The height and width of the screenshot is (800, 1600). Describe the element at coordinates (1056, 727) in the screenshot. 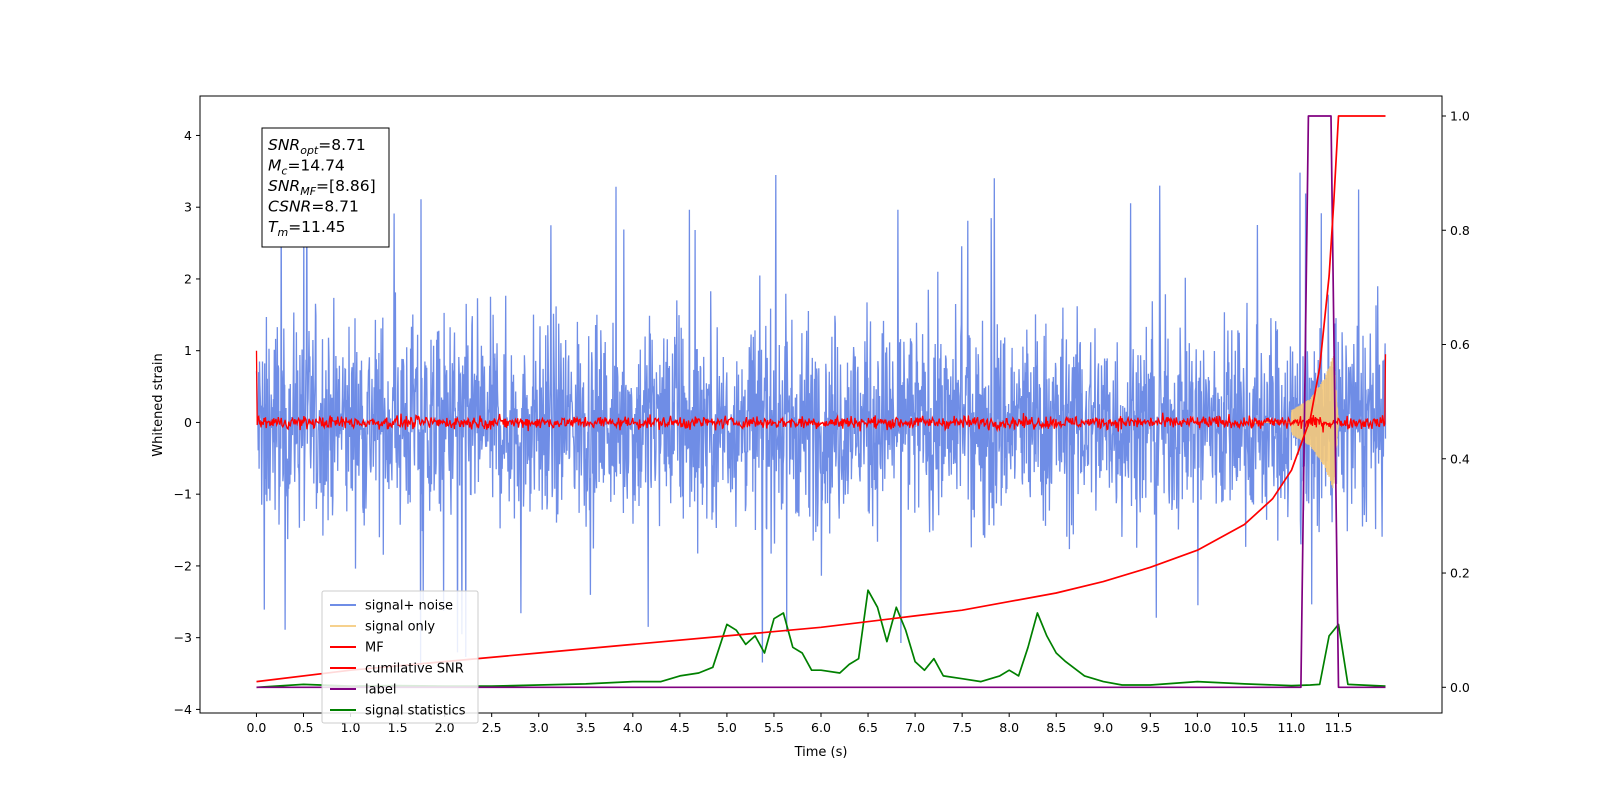

I see `x-tick-label: 8.5` at that location.